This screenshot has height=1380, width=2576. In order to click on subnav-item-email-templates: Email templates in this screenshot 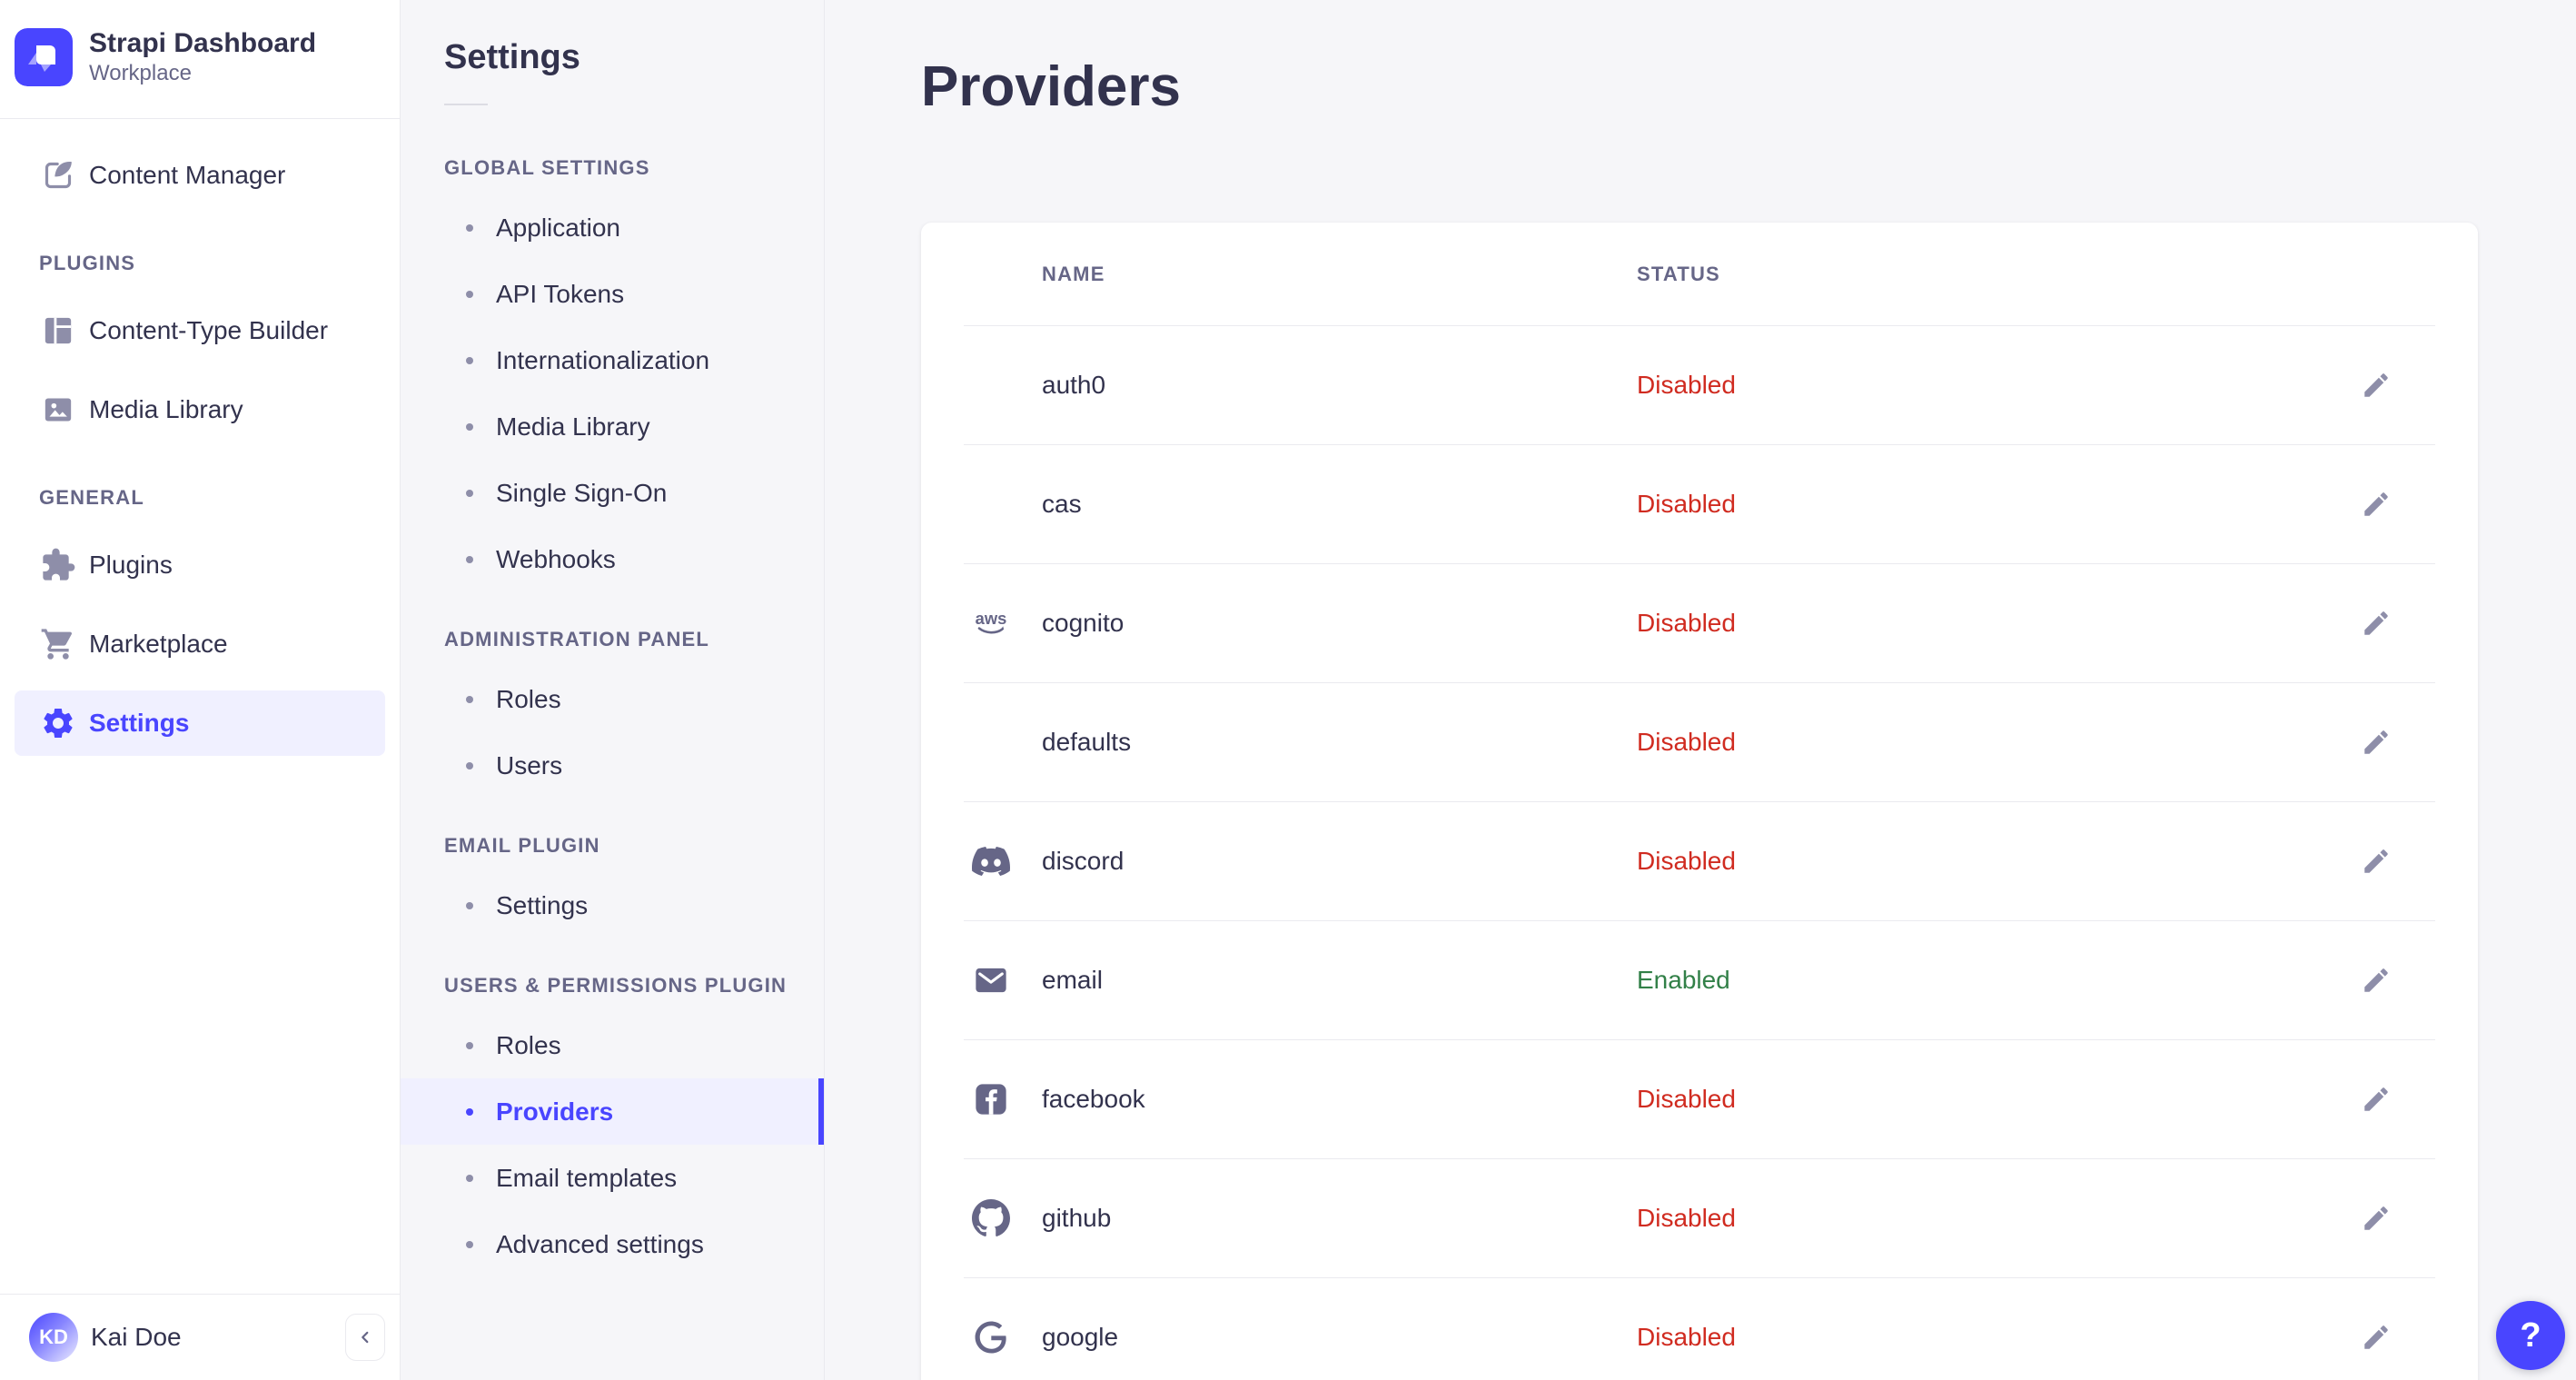, I will do `click(612, 1178)`.